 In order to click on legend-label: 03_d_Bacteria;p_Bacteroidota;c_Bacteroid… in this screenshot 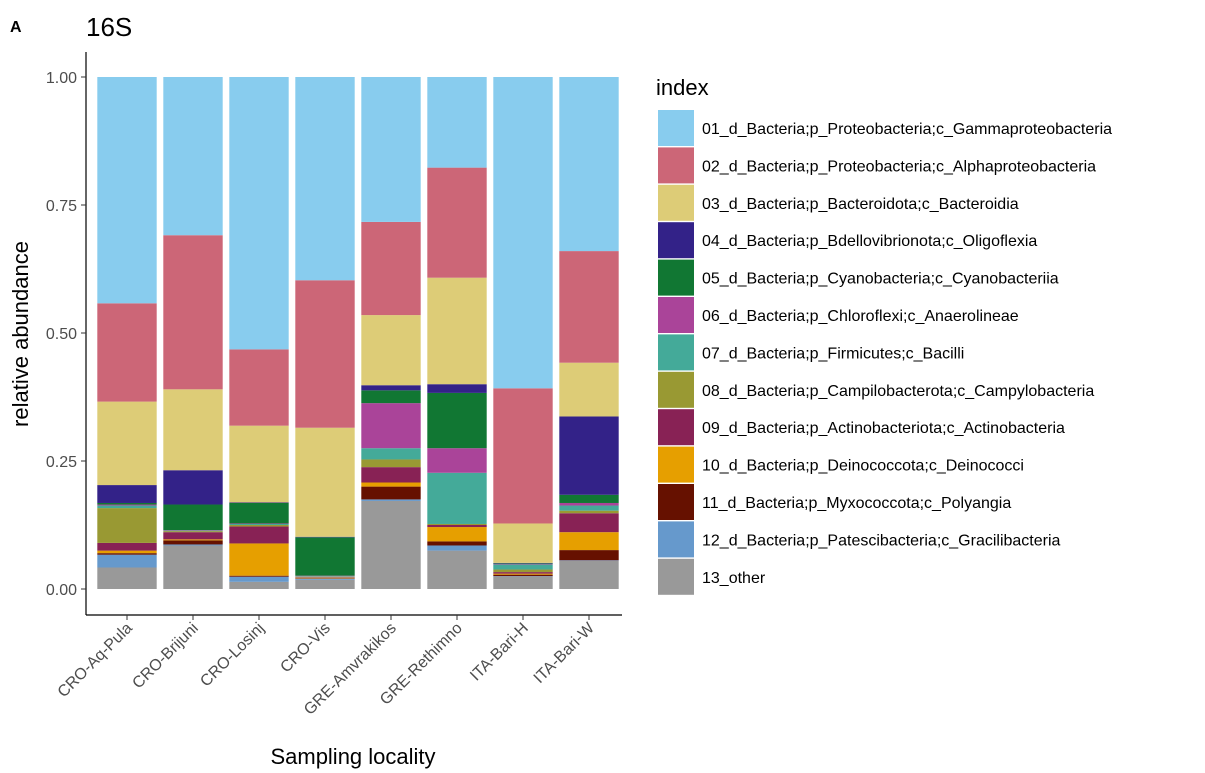, I will do `click(860, 204)`.